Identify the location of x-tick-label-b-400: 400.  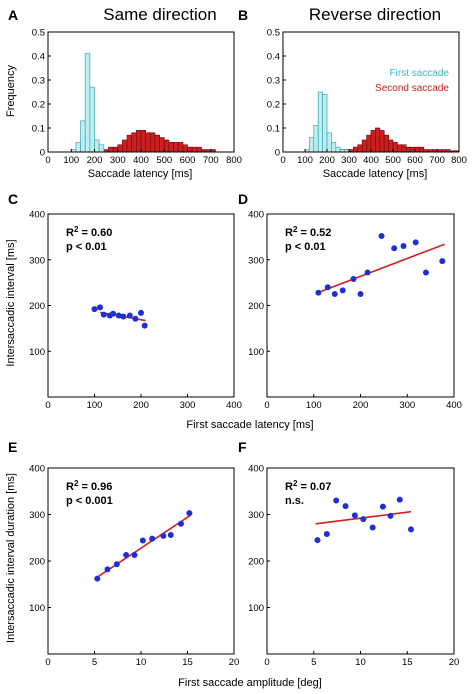
(371, 160).